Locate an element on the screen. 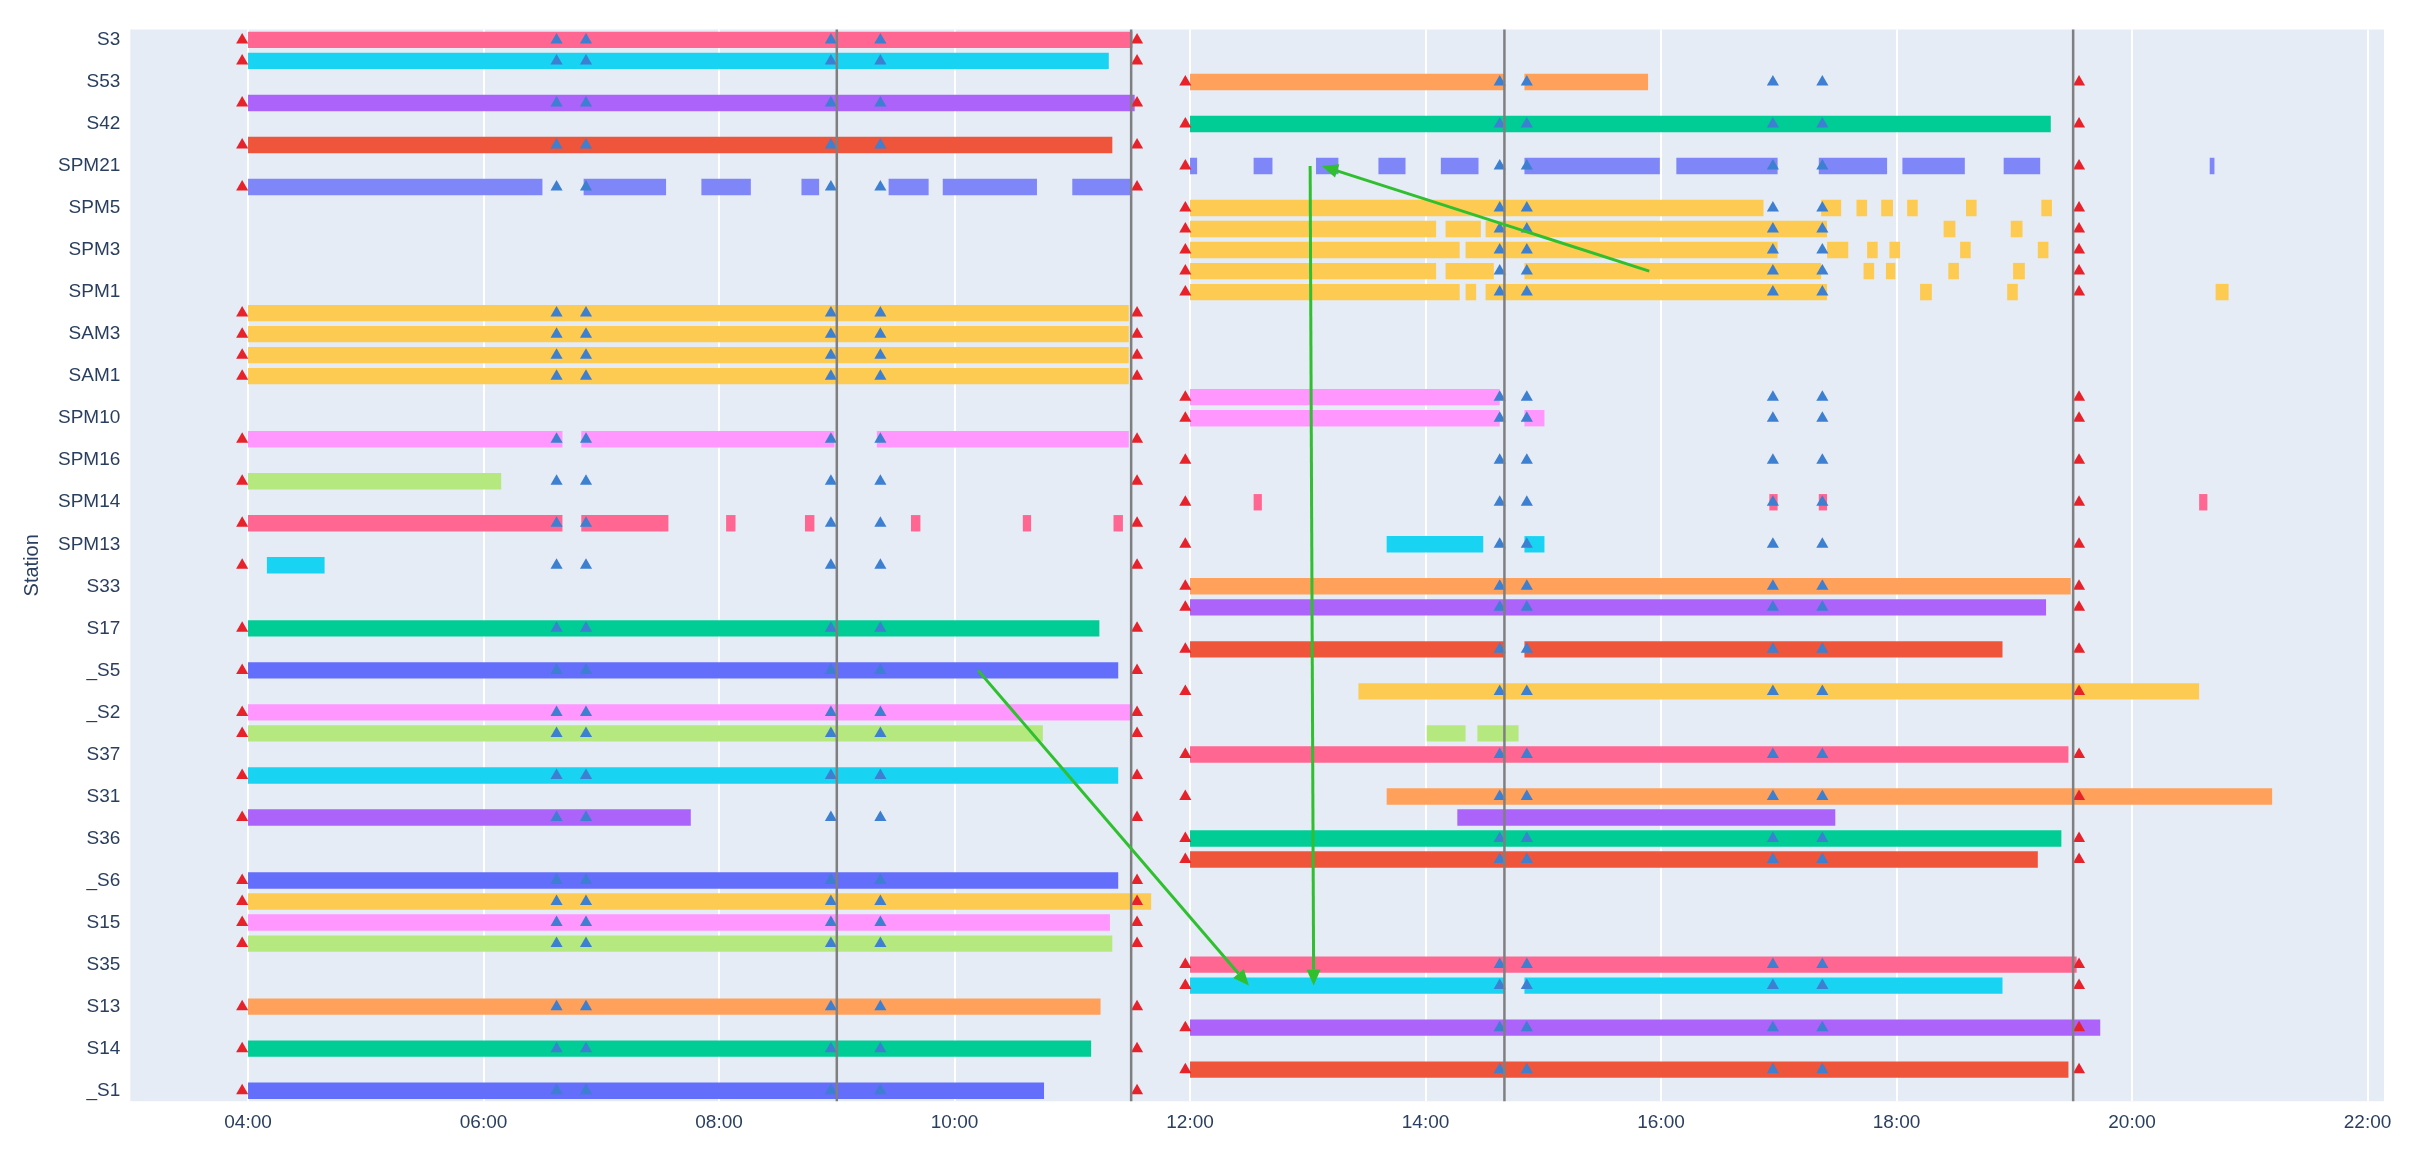  x-tick-label: 16:00 is located at coordinates (1661, 1121).